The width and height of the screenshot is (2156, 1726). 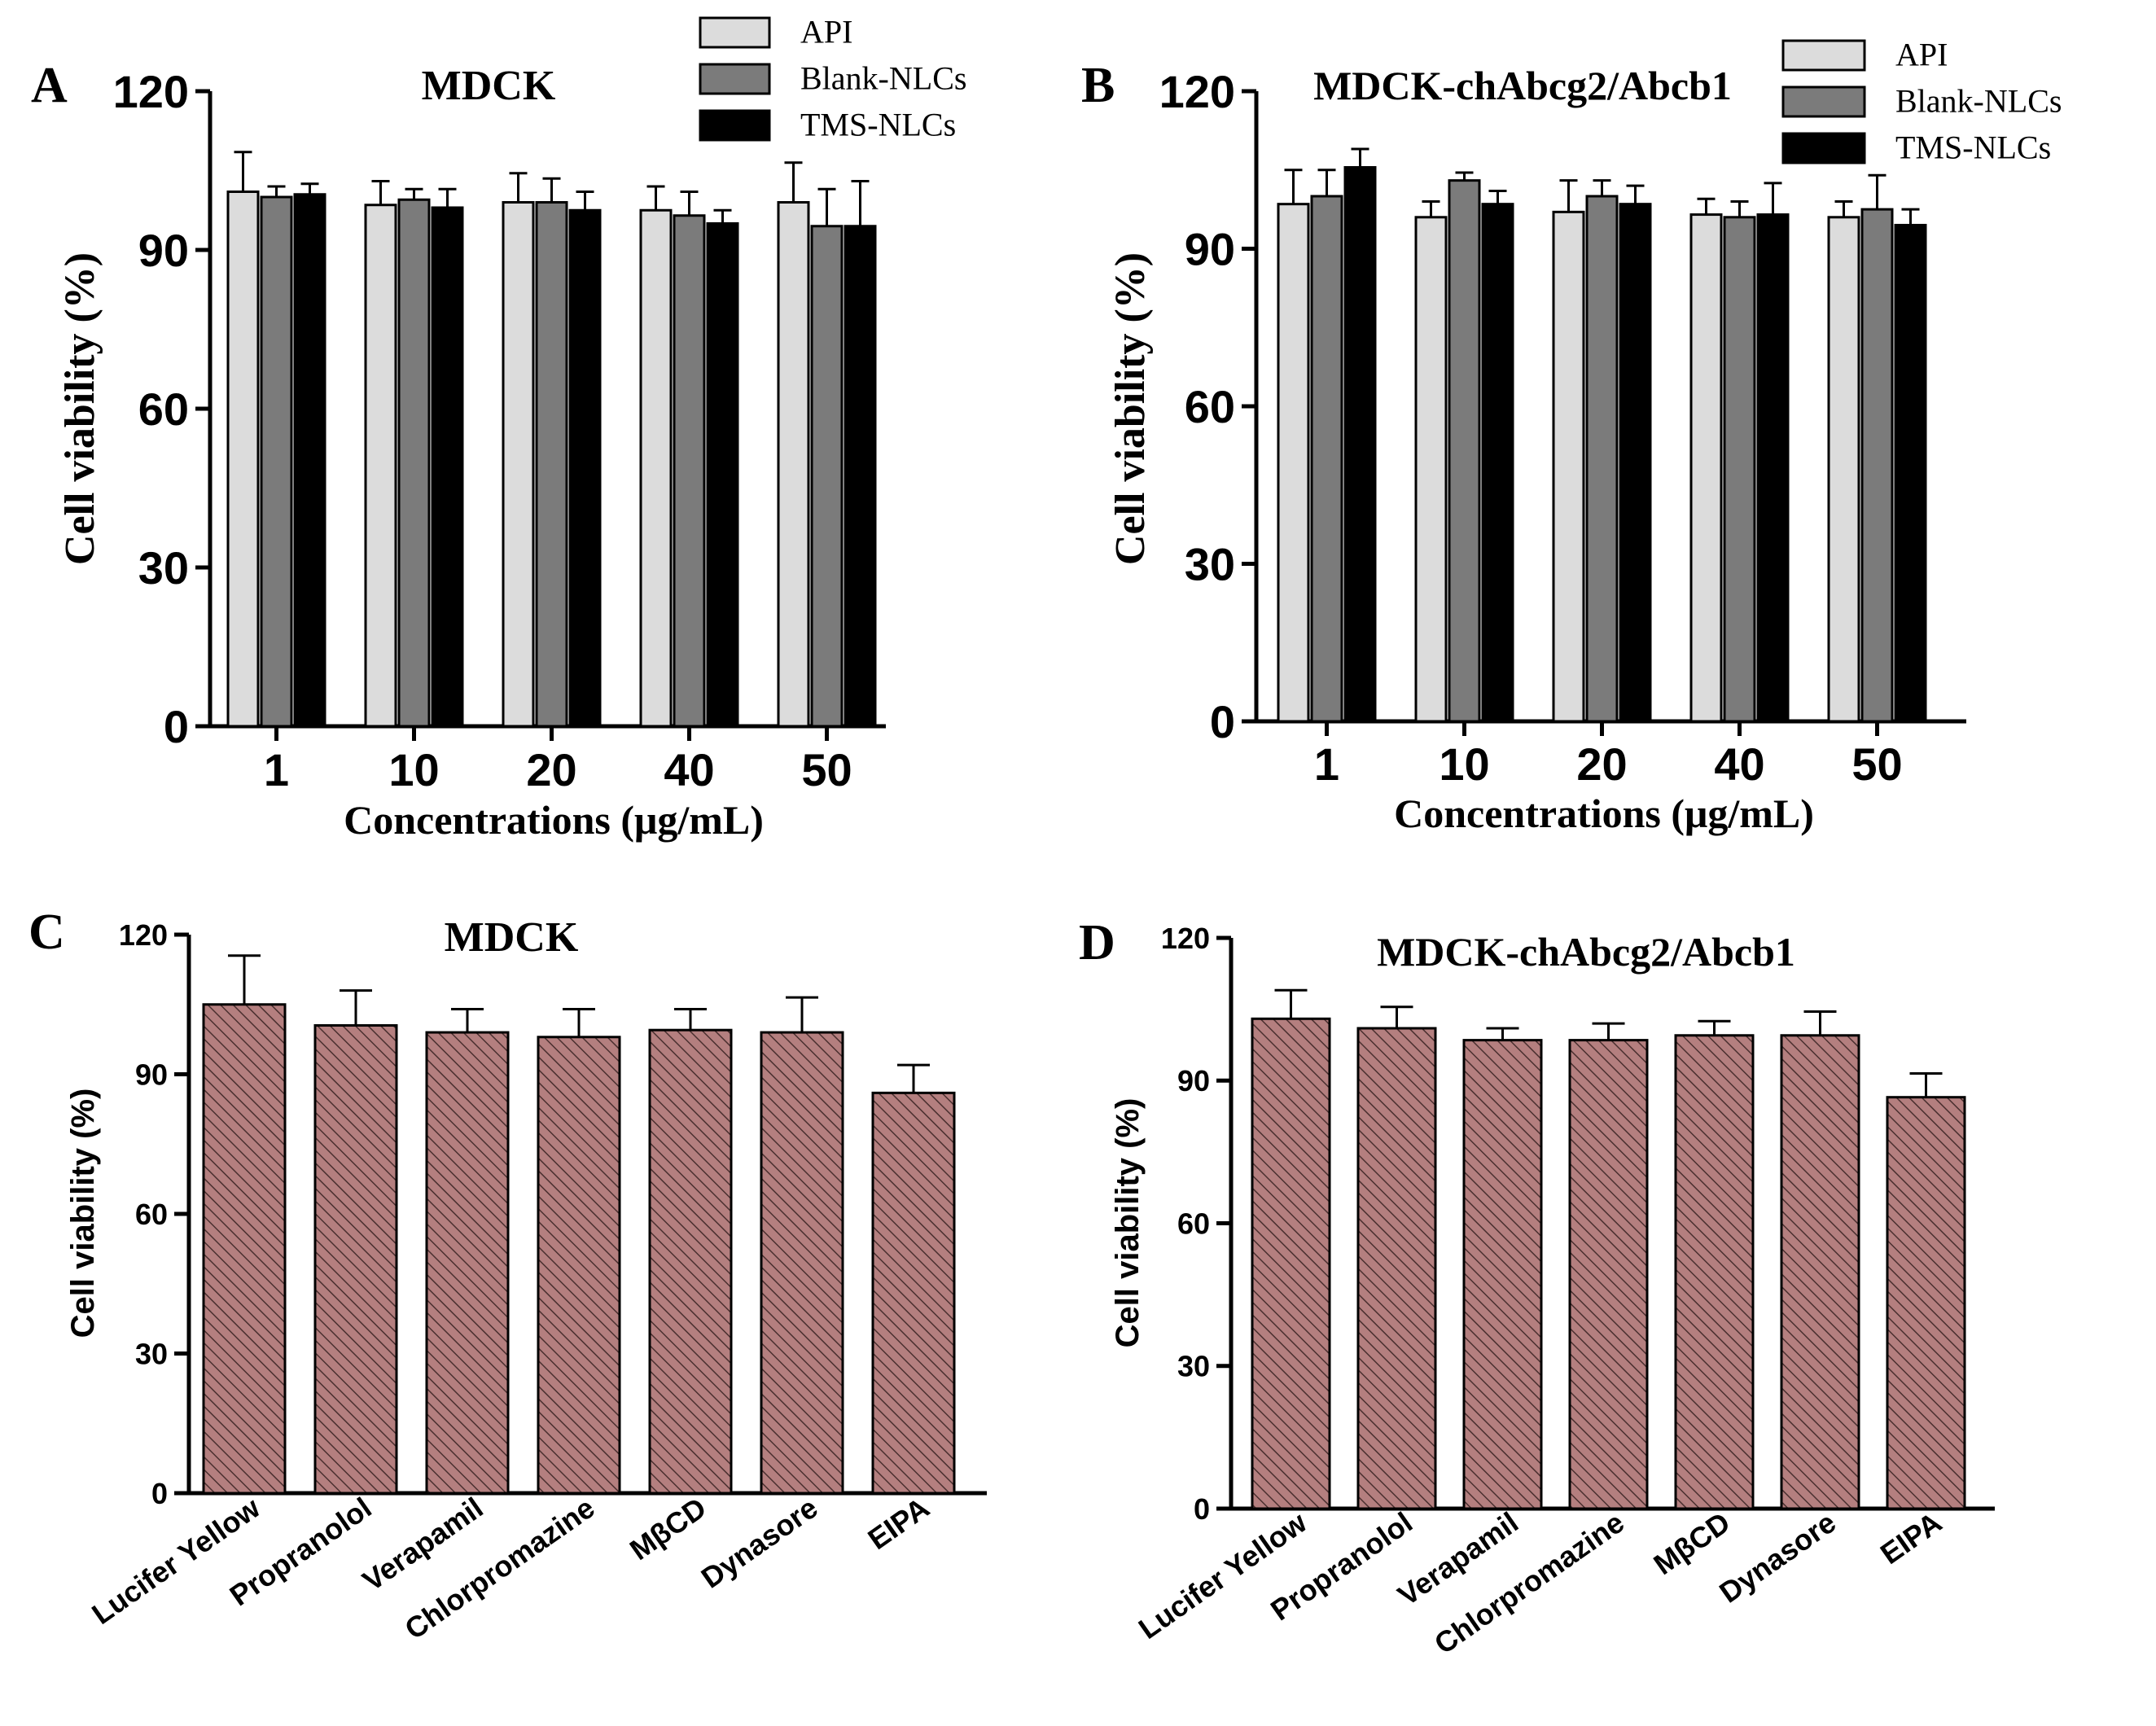 What do you see at coordinates (1877, 764) in the screenshot?
I see `x-tick-label: 50` at bounding box center [1877, 764].